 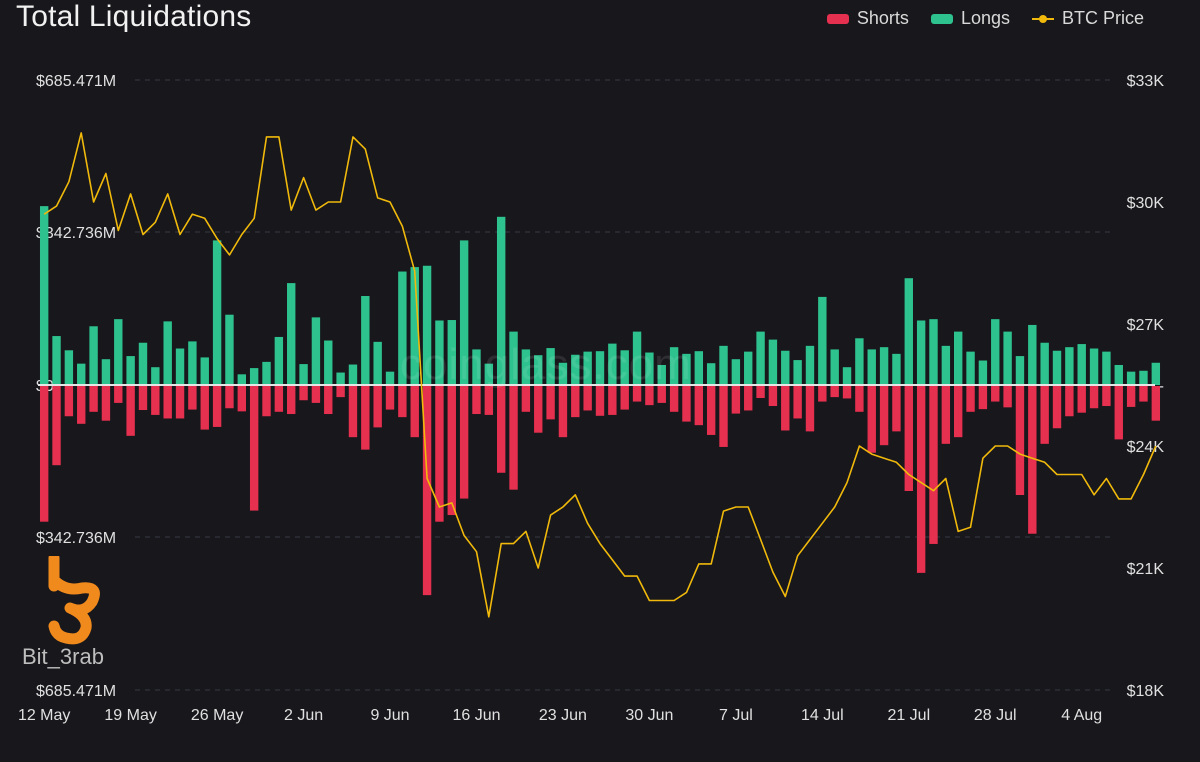 I want to click on y-left-tick-label: $685.471M, so click(x=76, y=691).